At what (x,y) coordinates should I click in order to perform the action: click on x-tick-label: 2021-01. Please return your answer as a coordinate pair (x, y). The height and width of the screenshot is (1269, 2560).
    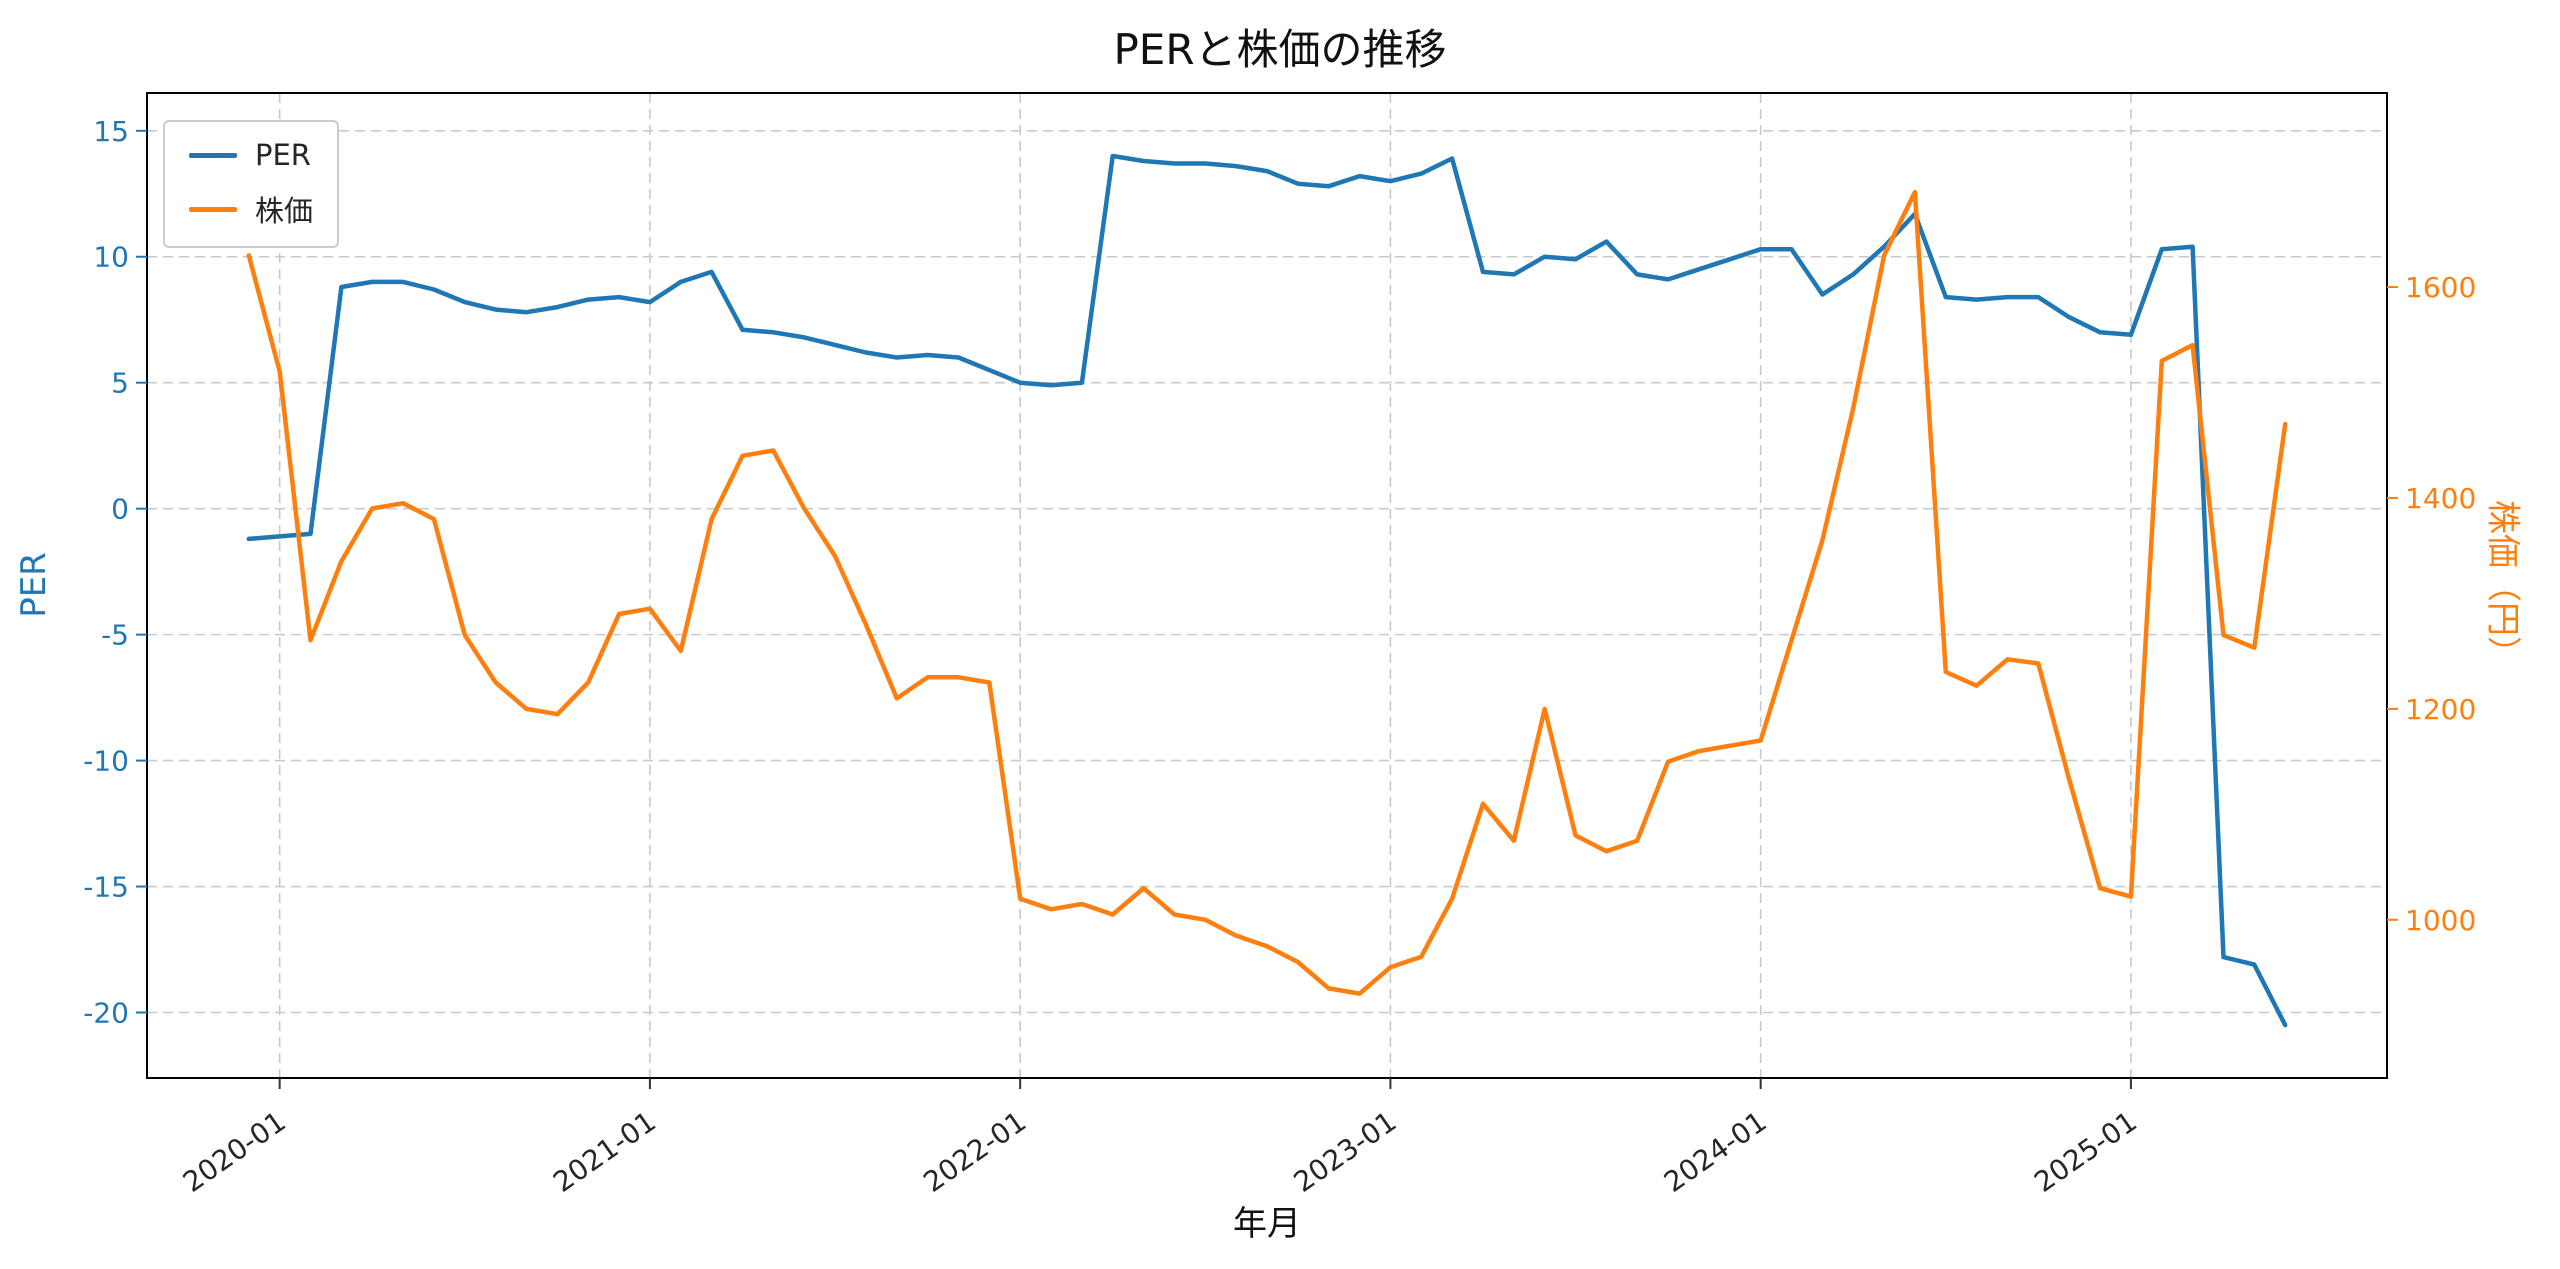
    Looking at the image, I should click on (604, 1152).